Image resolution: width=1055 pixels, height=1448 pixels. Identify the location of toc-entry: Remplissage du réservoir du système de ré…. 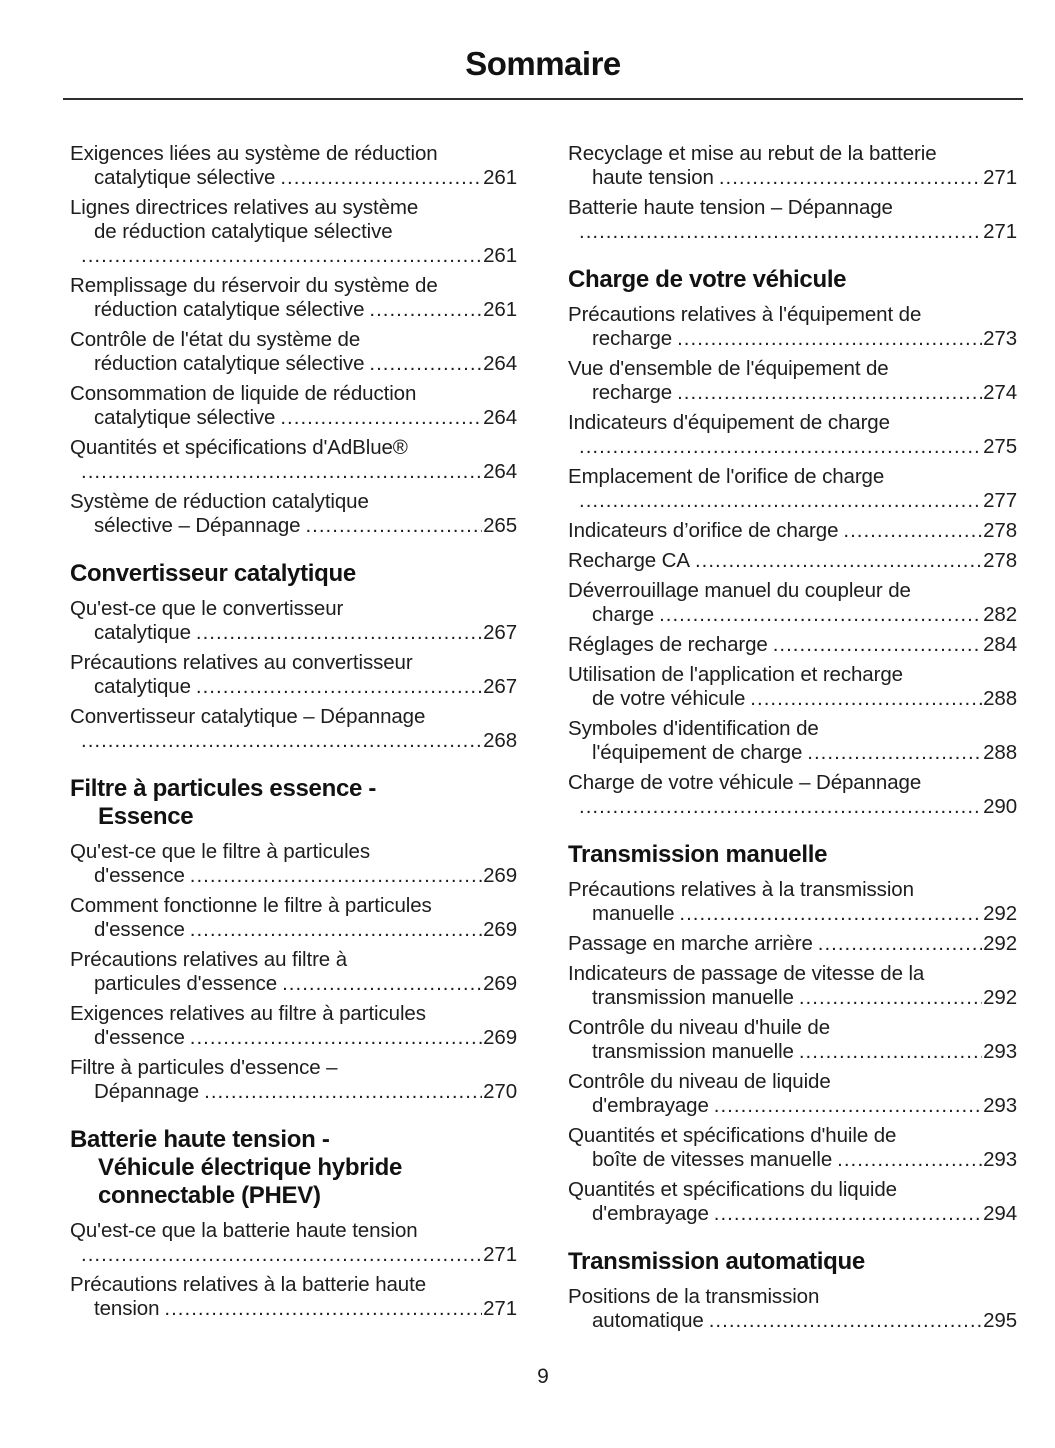
(293, 298).